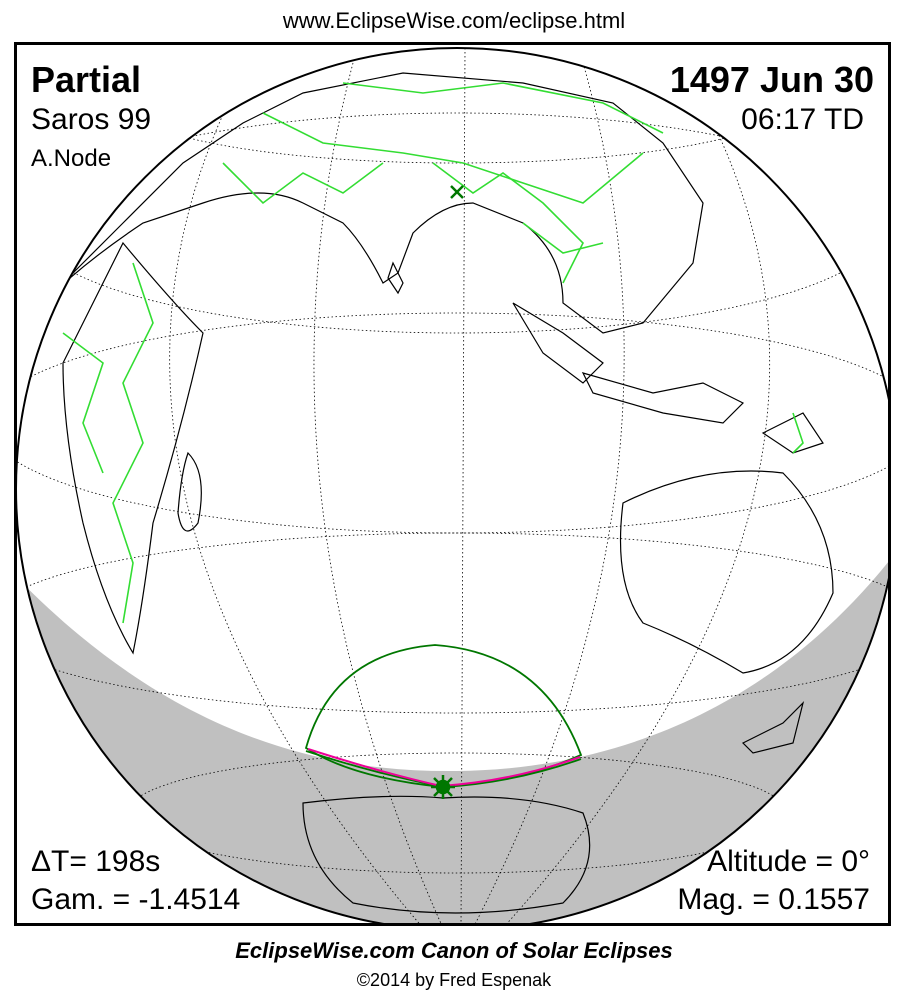 Image resolution: width=908 pixels, height=1004 pixels. I want to click on eclipse-time: 06:17 TD, so click(802, 119).